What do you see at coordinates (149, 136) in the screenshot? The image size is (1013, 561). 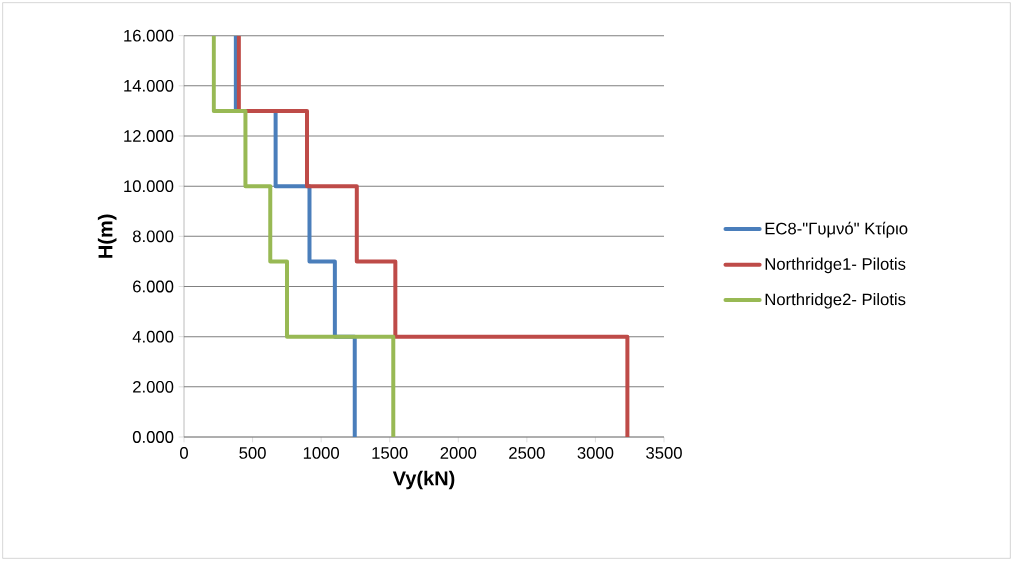 I see `y-tick-label: 12.000` at bounding box center [149, 136].